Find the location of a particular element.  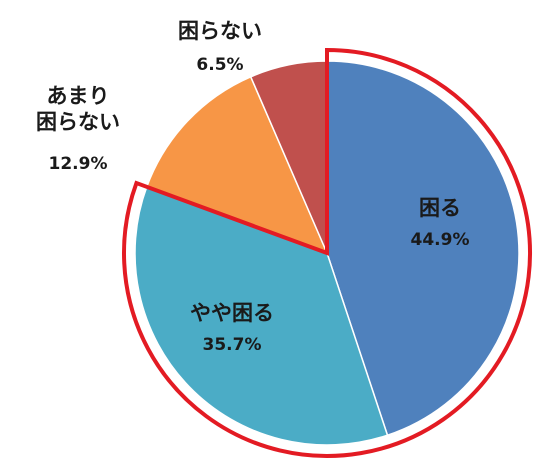

slice-label-komaranai: 困らない is located at coordinates (220, 31).